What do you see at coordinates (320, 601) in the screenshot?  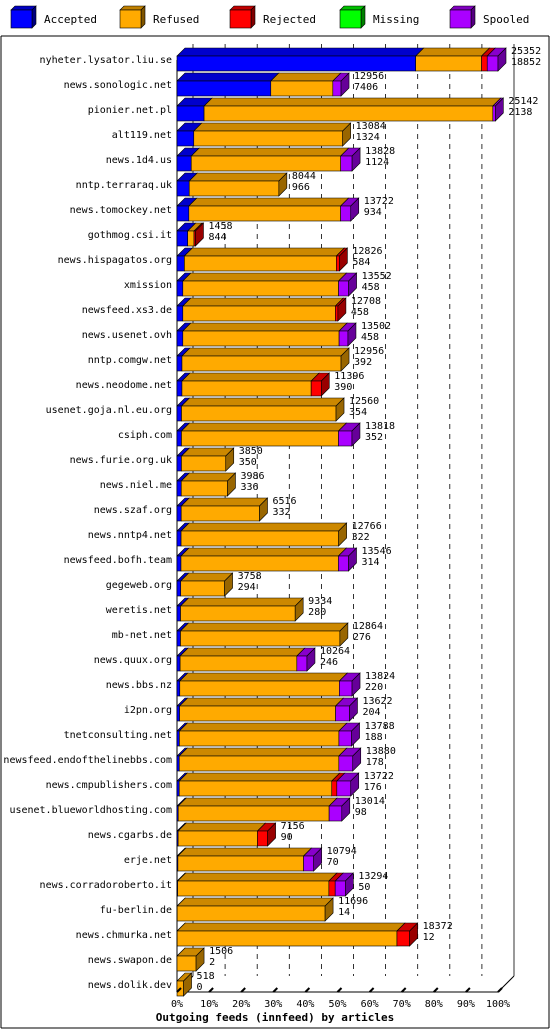 I see `bar-total-label: 9334` at bounding box center [320, 601].